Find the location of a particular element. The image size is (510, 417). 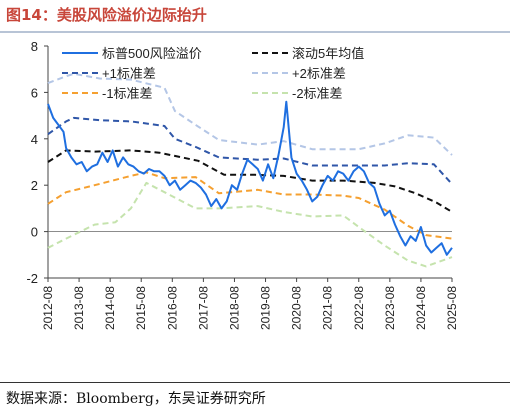

title-divider is located at coordinates (255, 32).